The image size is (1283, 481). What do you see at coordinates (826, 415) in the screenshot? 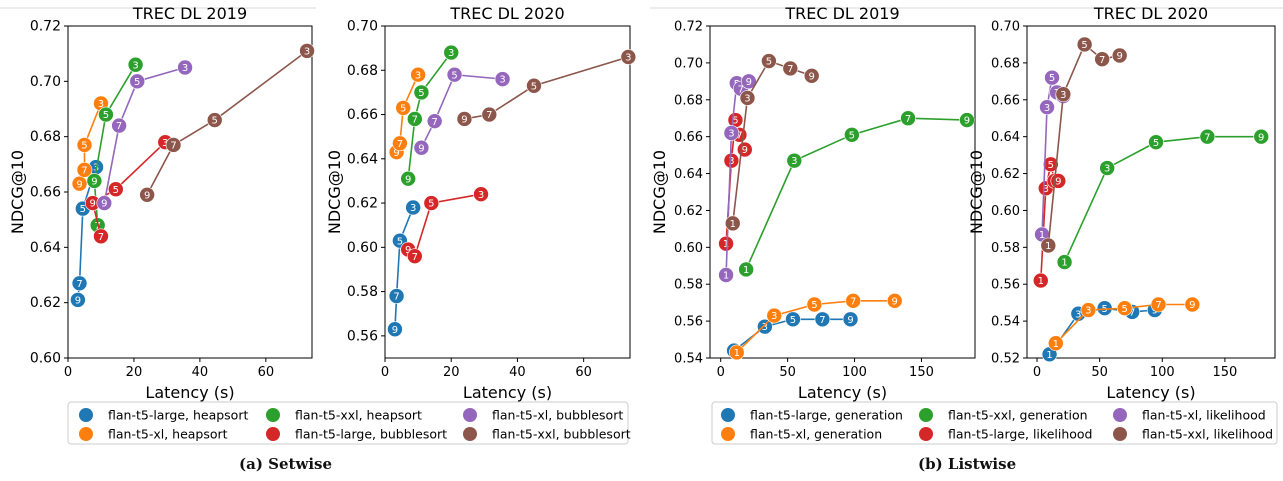
I see `legend-entry: flan-t5-large, generation` at bounding box center [826, 415].